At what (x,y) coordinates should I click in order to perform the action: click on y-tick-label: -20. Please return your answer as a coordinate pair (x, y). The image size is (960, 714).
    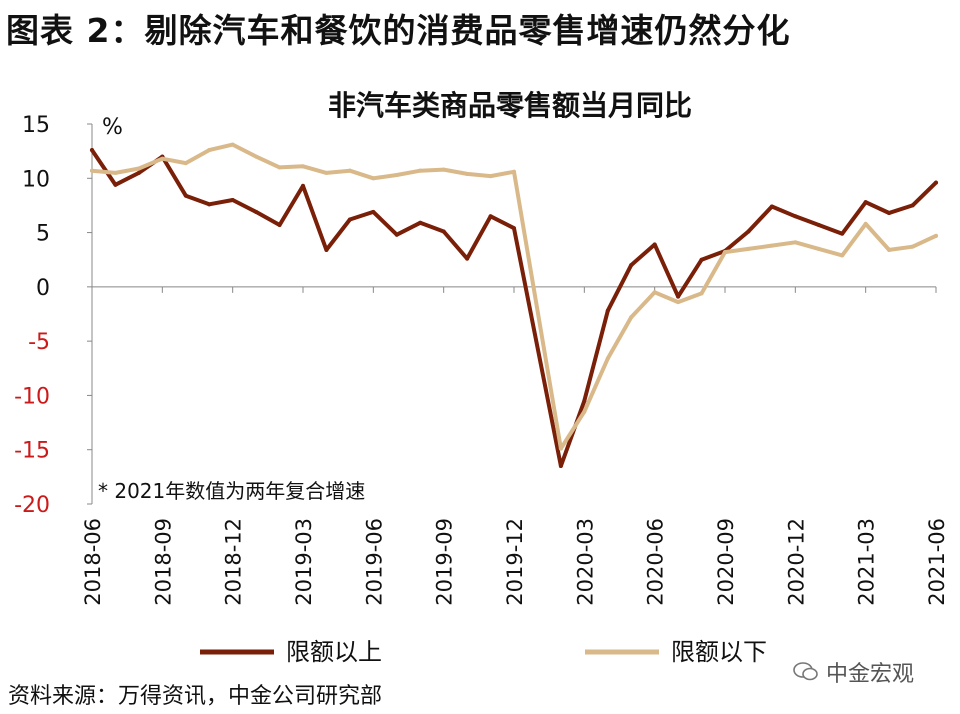
    Looking at the image, I should click on (32, 505).